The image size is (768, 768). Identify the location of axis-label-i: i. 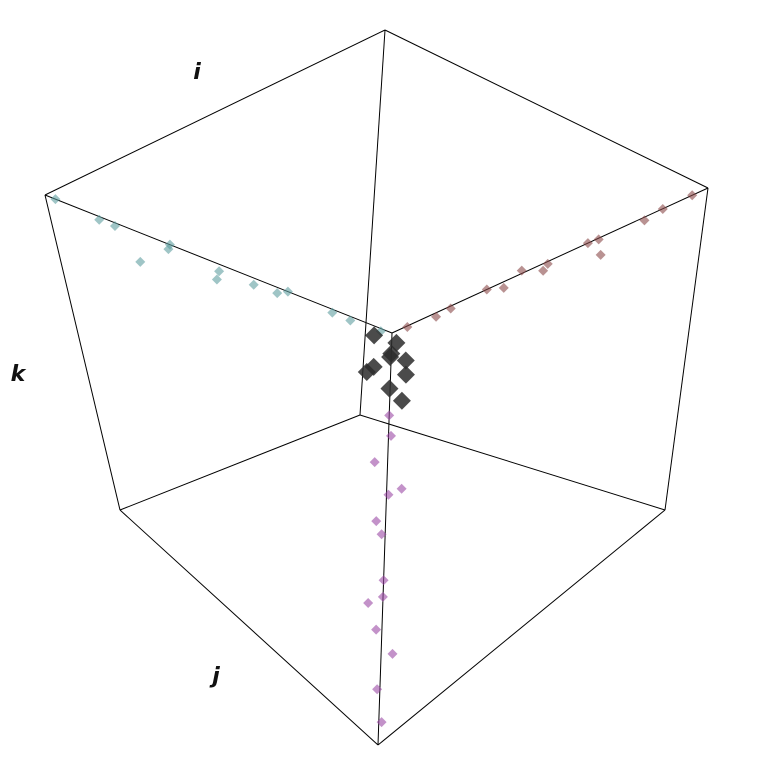
(197, 72).